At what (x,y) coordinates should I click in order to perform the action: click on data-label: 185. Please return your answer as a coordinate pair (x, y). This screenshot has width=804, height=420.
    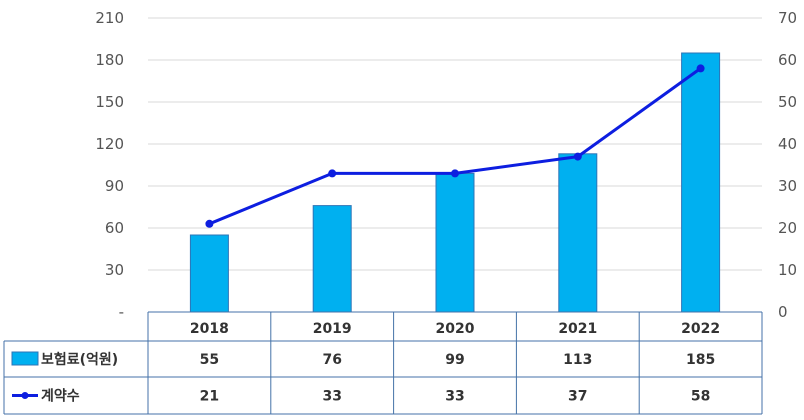
    Looking at the image, I should click on (700, 360).